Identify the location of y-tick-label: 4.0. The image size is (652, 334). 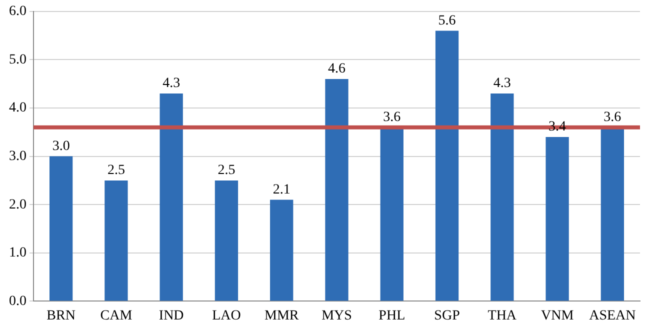
(17, 108).